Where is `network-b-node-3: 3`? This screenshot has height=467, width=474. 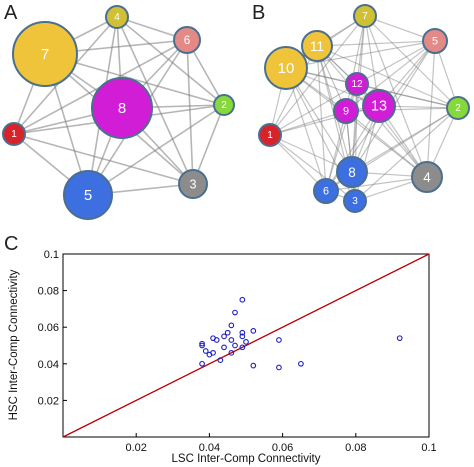
network-b-node-3: 3 is located at coordinates (355, 201).